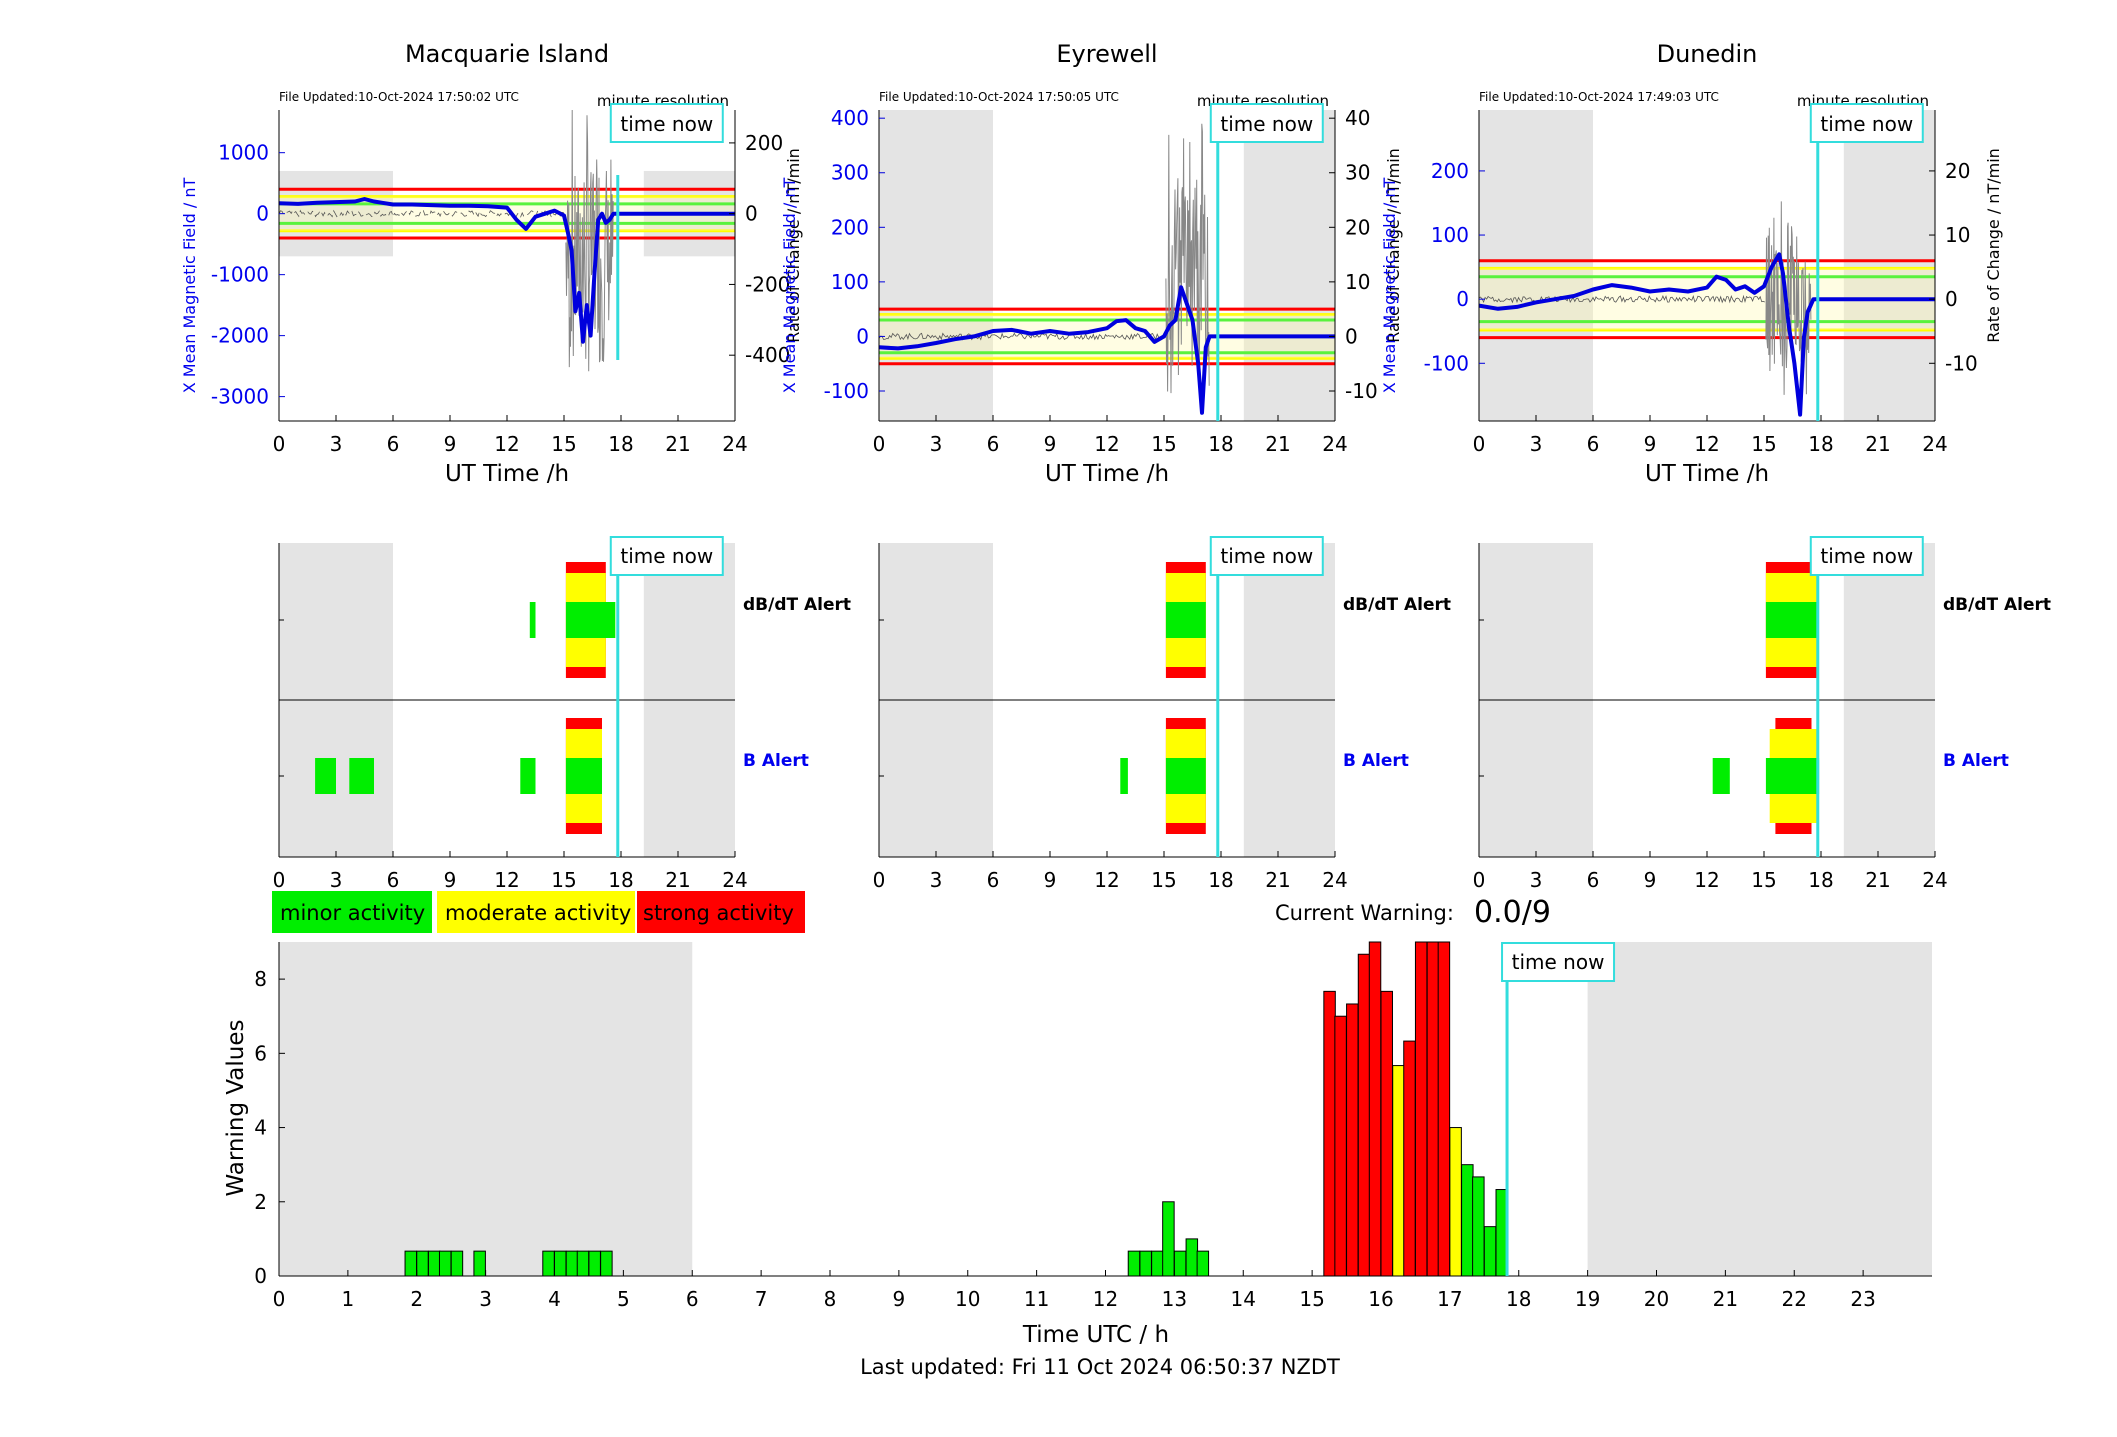  What do you see at coordinates (767, 284) in the screenshot?
I see `right-tick-label: -200` at bounding box center [767, 284].